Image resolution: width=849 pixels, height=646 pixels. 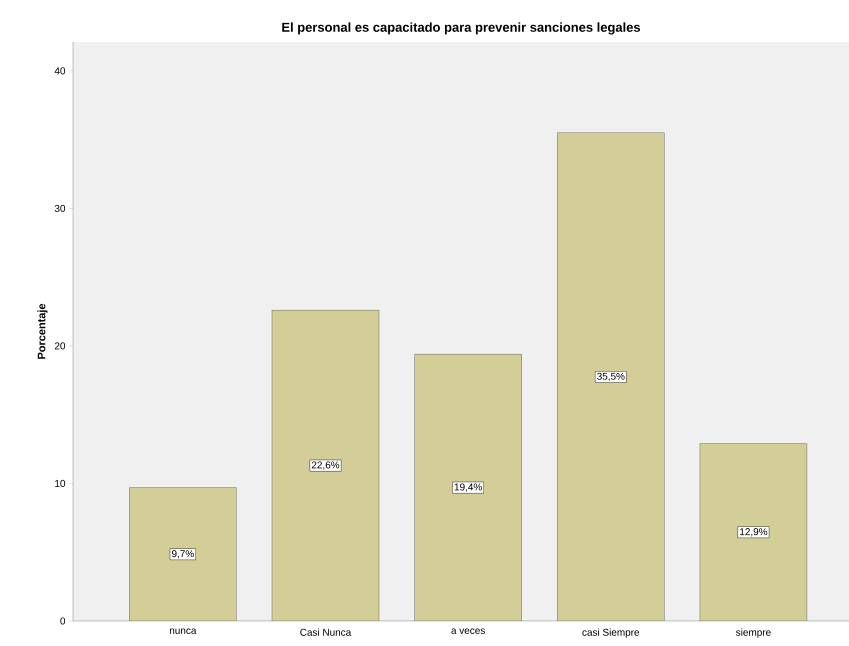 I want to click on data-label: 9,7%, so click(x=183, y=554).